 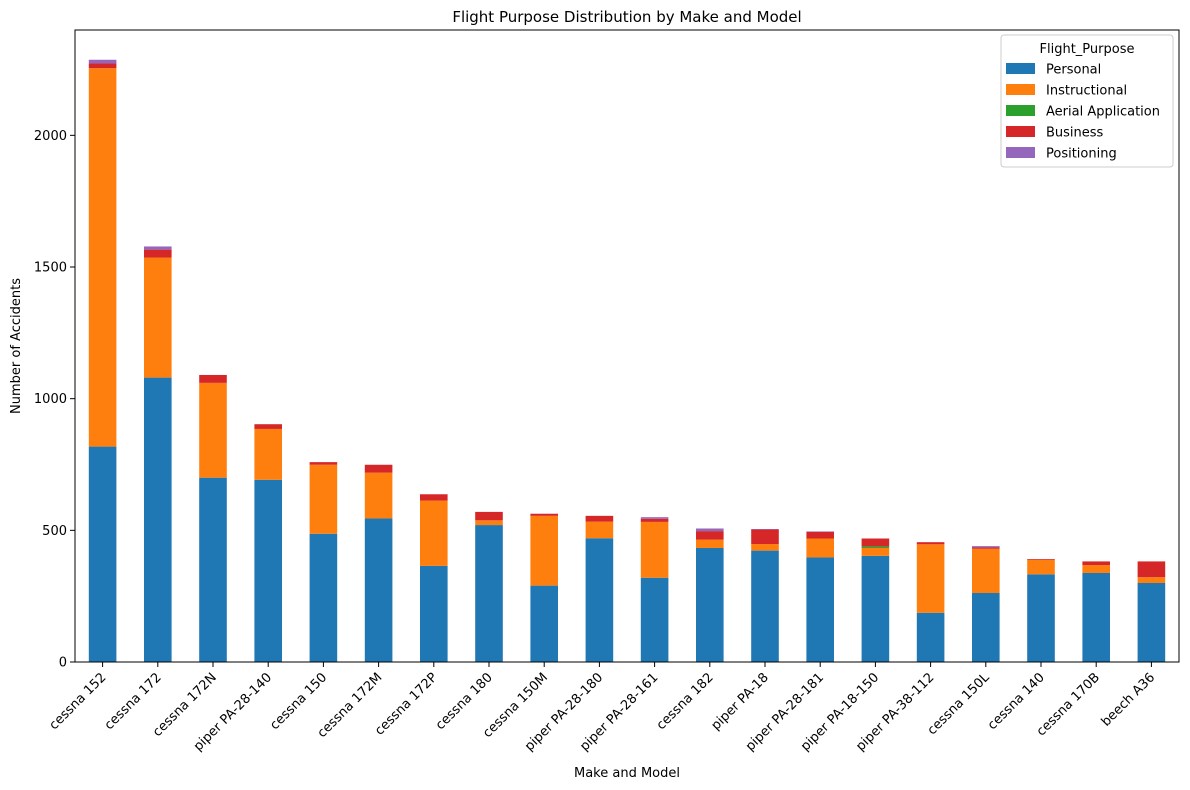 What do you see at coordinates (1086, 91) in the screenshot?
I see `legend-label-instructional: Instructional` at bounding box center [1086, 91].